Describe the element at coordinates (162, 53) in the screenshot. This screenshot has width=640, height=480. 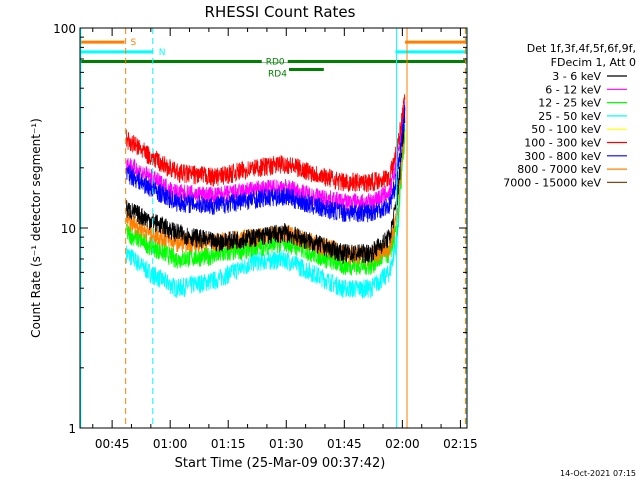
I see `attenuator-label-n: N` at that location.